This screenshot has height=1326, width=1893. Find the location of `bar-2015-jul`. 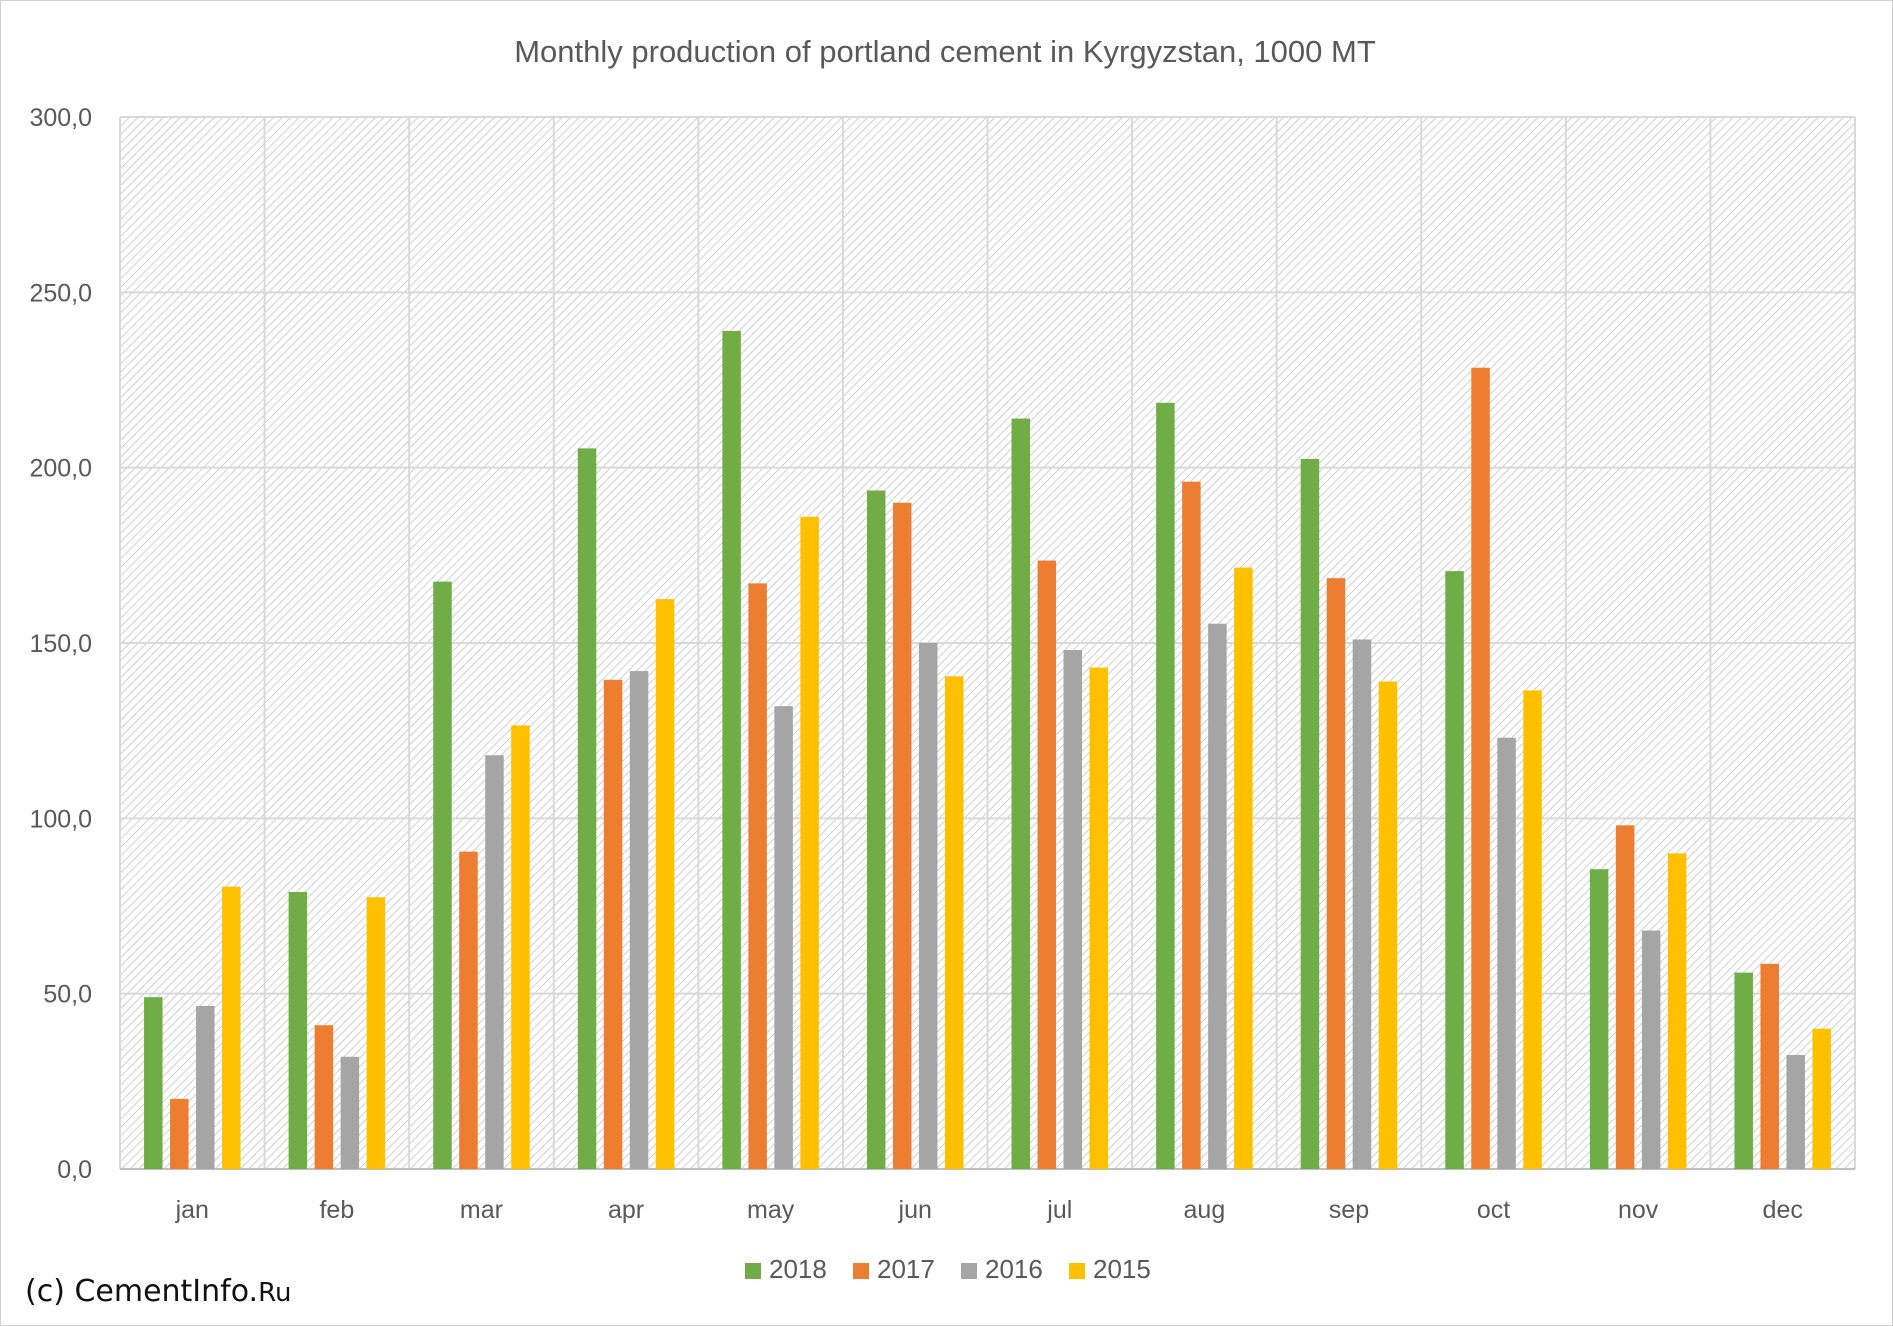

bar-2015-jul is located at coordinates (1099, 918).